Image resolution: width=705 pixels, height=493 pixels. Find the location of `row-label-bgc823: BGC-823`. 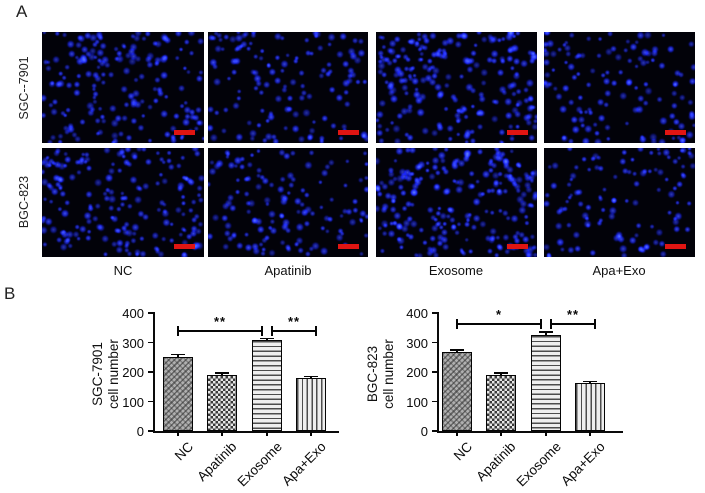

row-label-bgc823: BGC-823 is located at coordinates (24, 202).